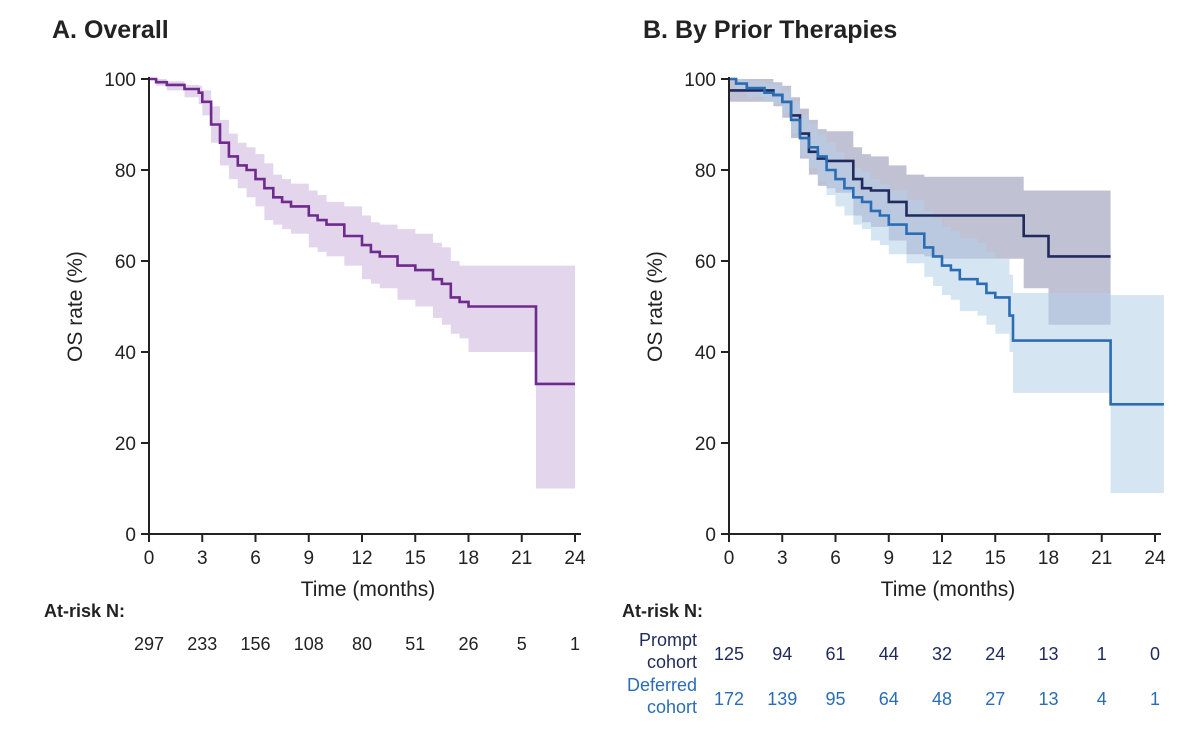 This screenshot has width=1200, height=731. What do you see at coordinates (782, 699) in the screenshot?
I see `at-risk-count: 139` at bounding box center [782, 699].